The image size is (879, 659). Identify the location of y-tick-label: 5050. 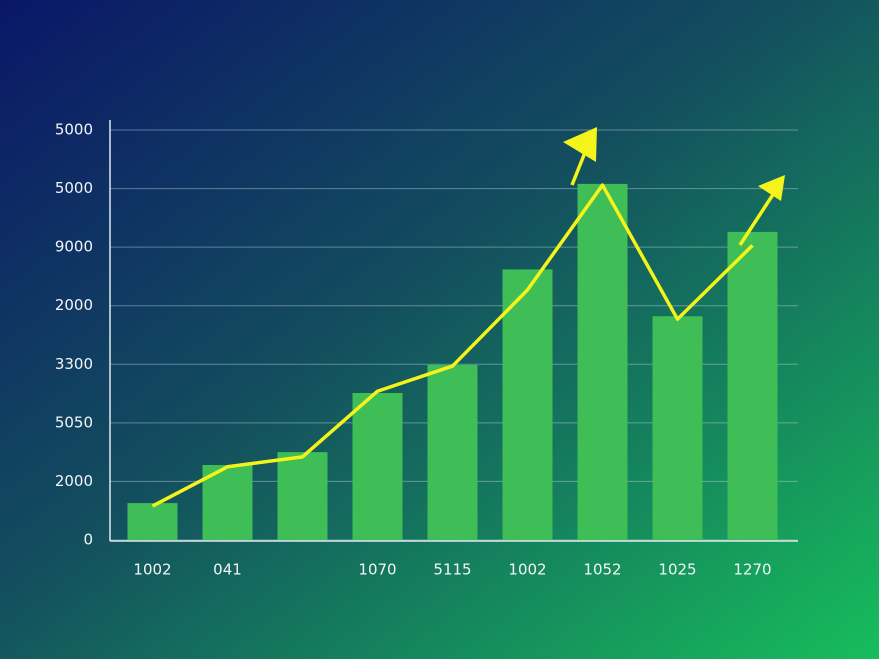
(74, 422).